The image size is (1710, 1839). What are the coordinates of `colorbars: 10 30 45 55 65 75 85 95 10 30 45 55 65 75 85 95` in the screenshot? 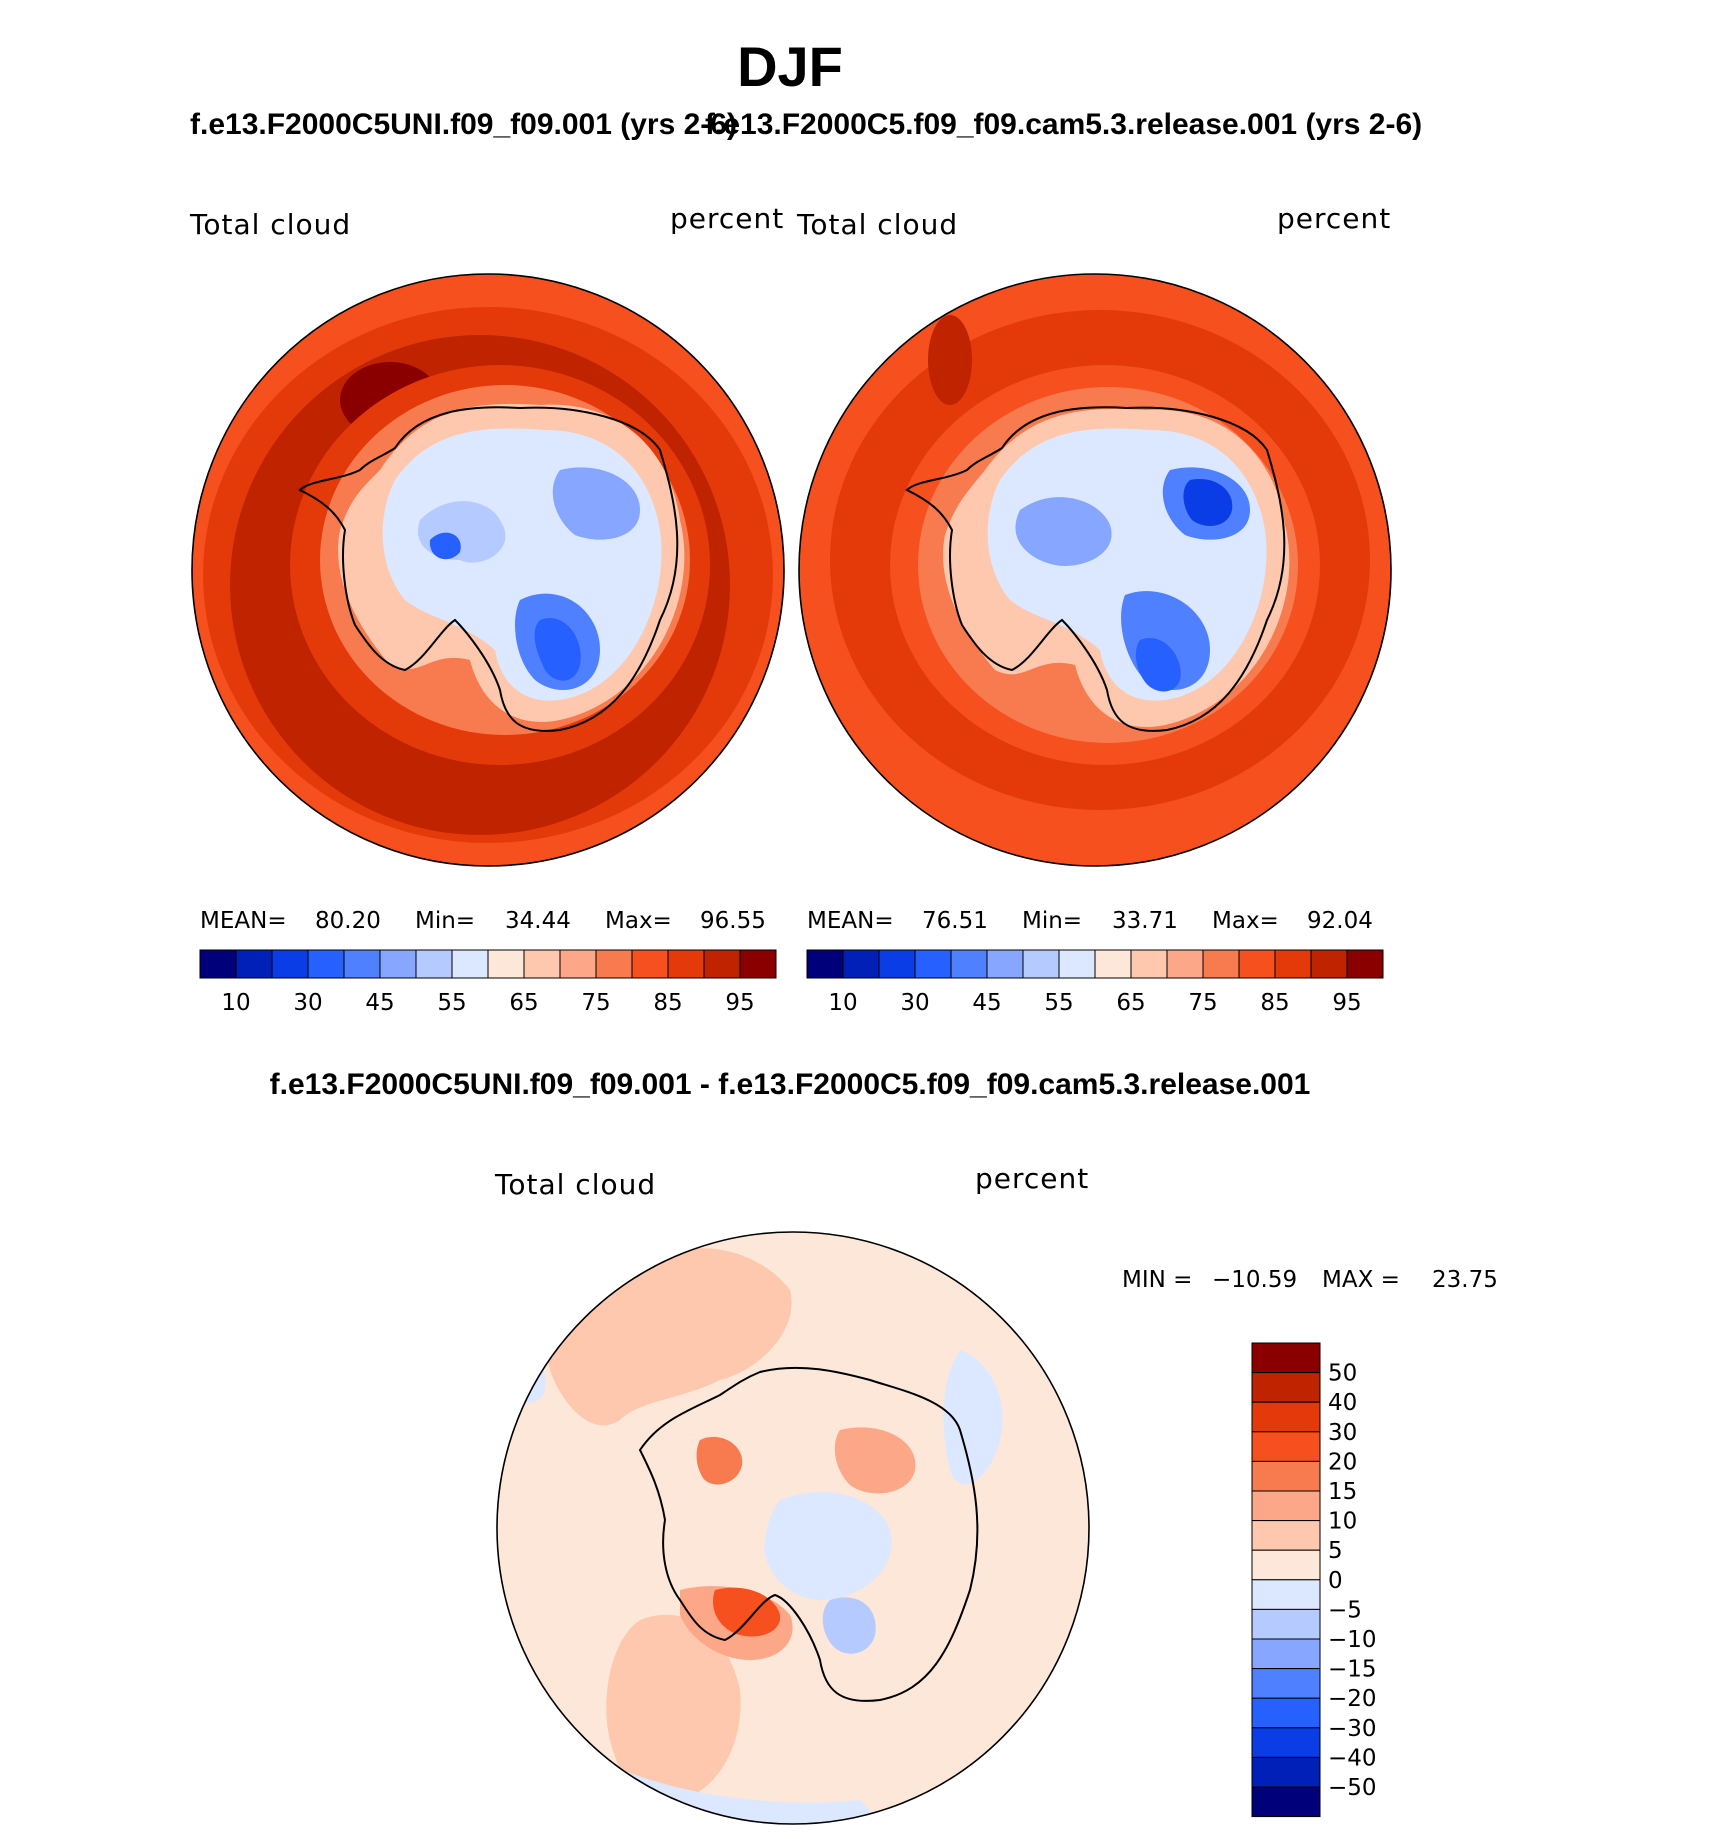 It's located at (791, 982).